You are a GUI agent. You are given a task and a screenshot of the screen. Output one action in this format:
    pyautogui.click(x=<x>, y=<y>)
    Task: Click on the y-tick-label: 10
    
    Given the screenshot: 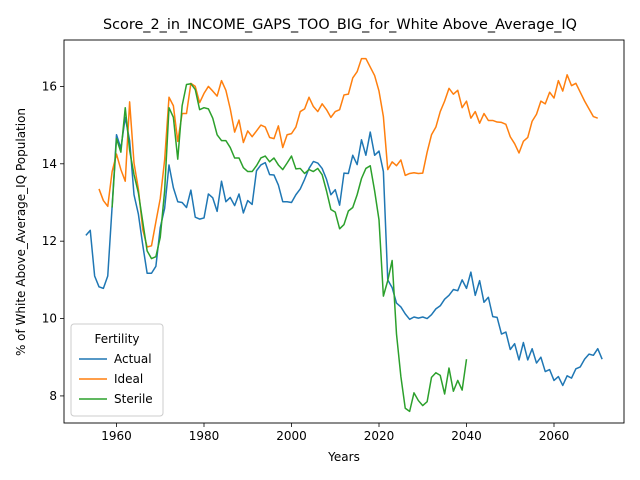 What is the action you would take?
    pyautogui.click(x=49, y=319)
    